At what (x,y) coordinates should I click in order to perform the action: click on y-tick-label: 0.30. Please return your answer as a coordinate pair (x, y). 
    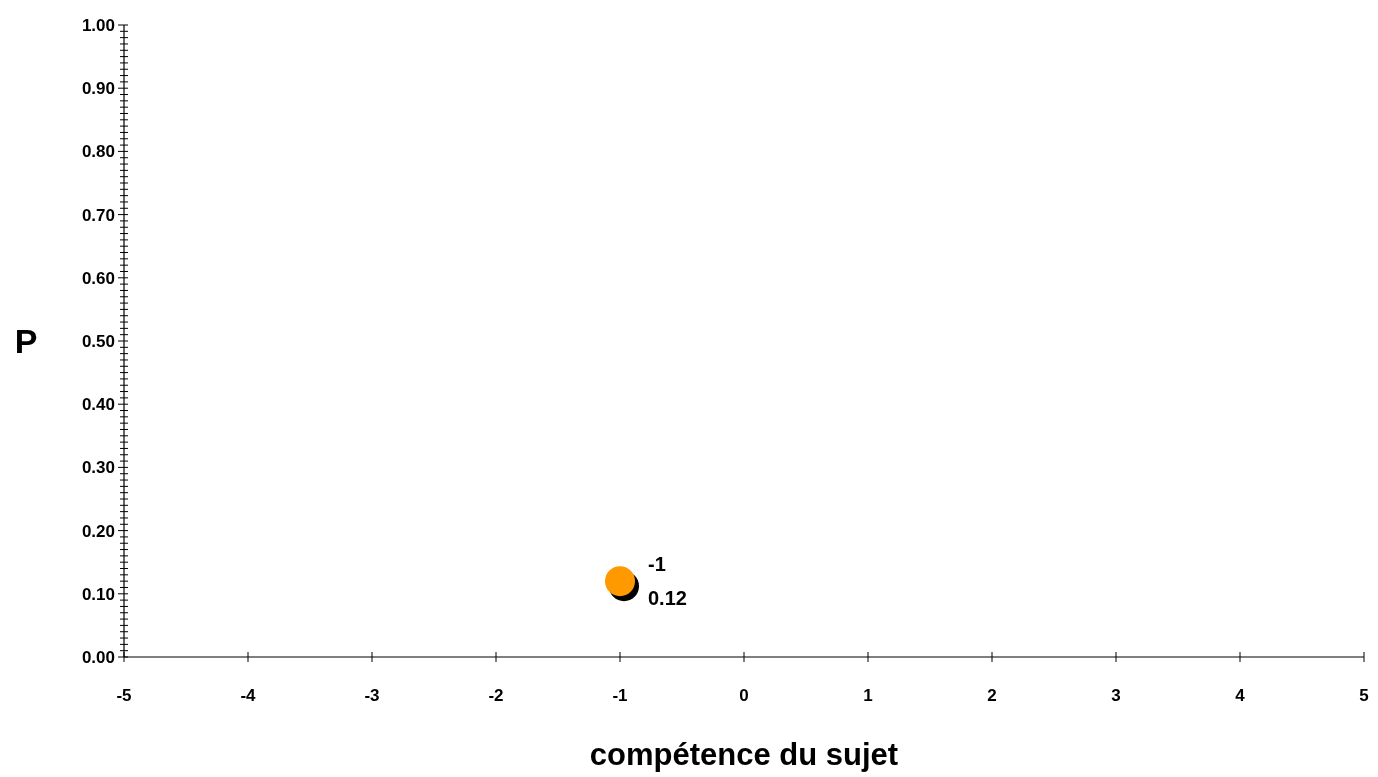
    Looking at the image, I should click on (98, 468).